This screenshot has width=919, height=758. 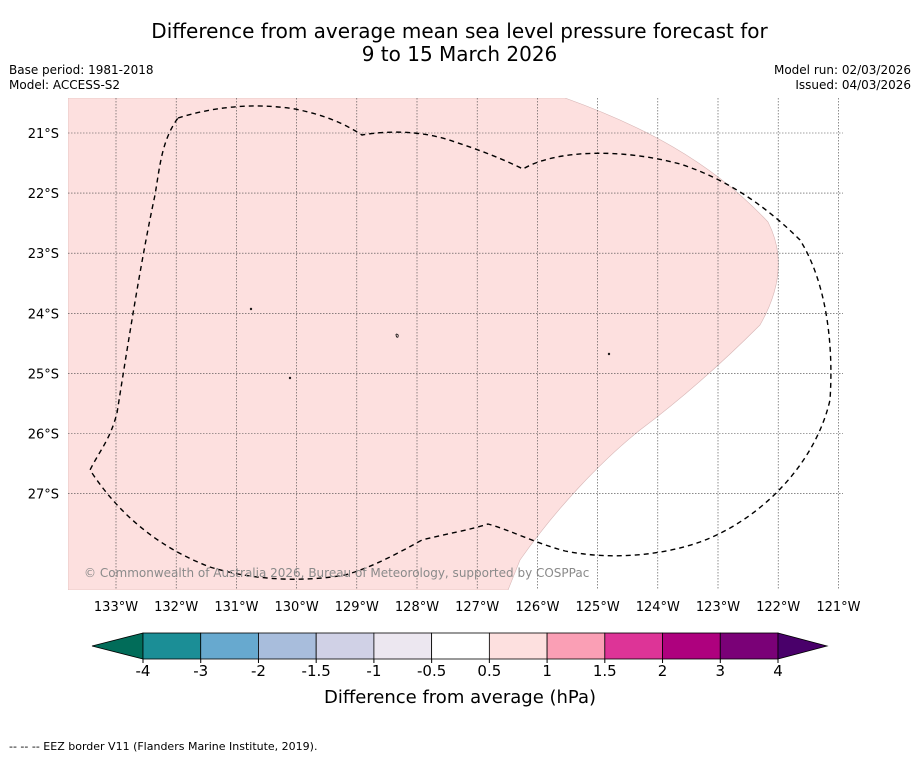 I want to click on colorbar-tick-label: 2, so click(x=663, y=671).